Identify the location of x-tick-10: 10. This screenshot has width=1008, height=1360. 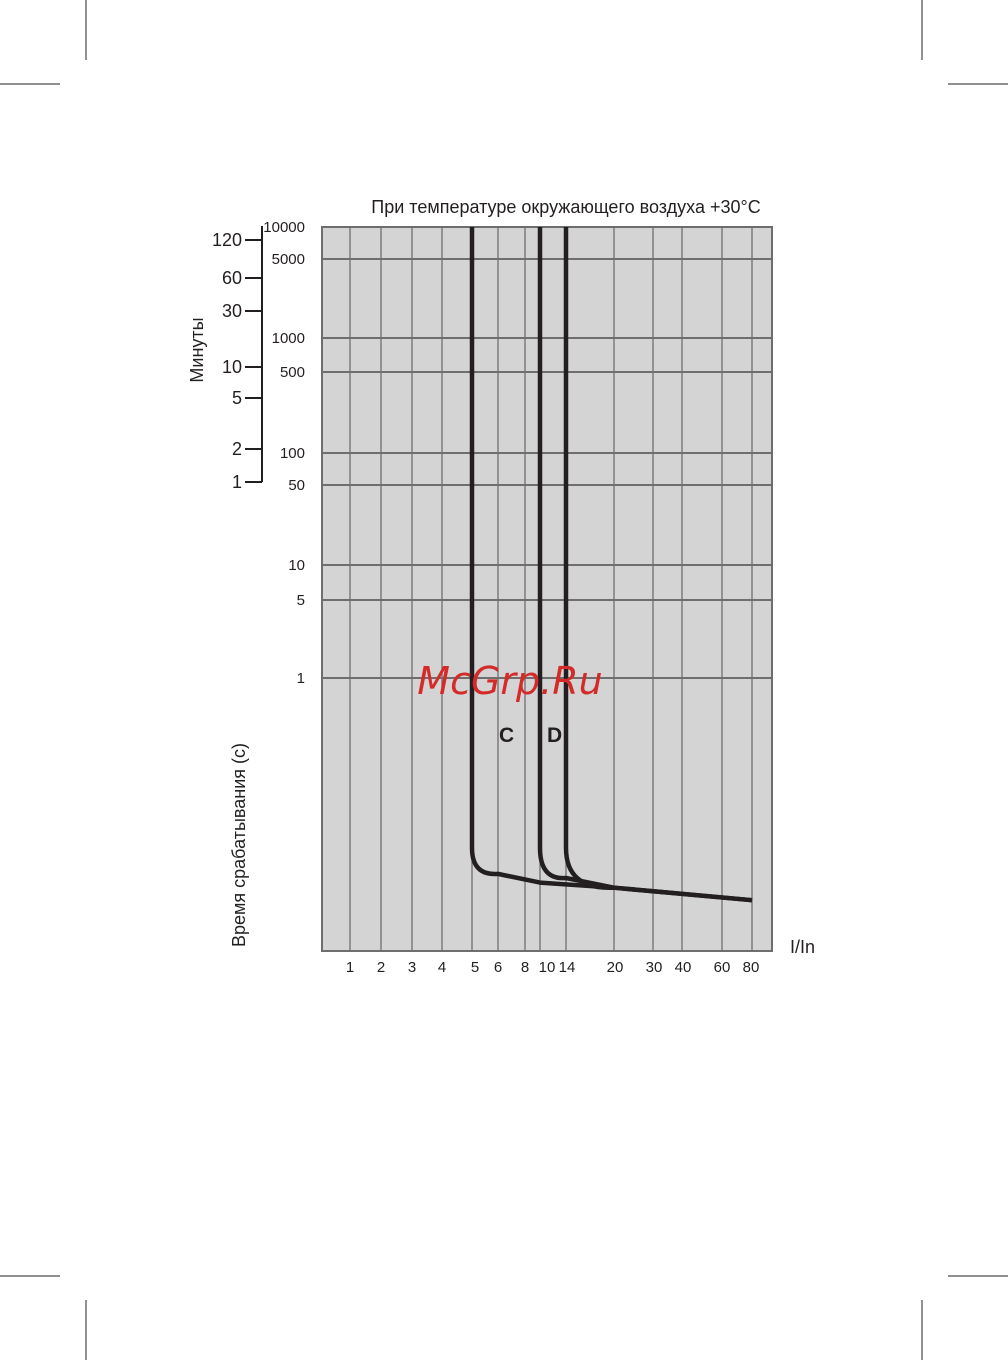
(547, 967).